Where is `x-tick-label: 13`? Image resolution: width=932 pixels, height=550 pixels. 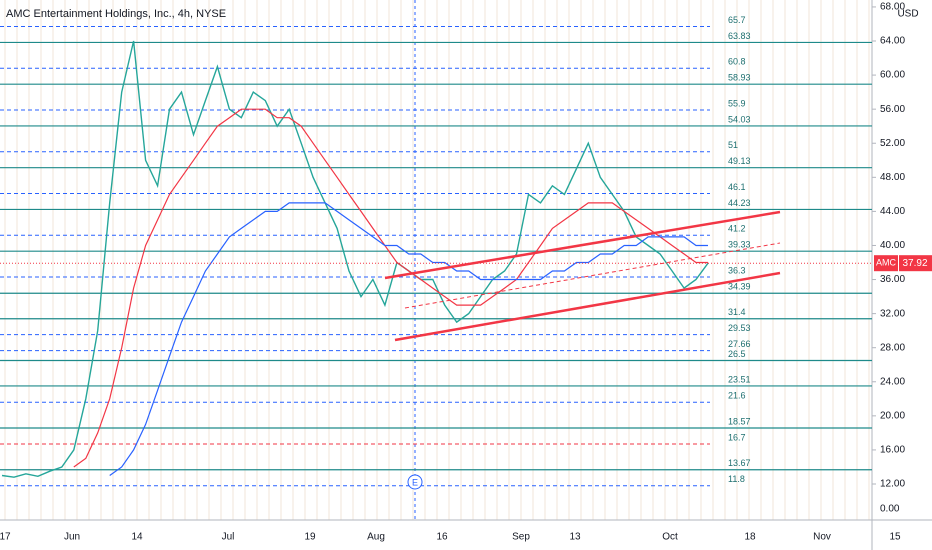
x-tick-label: 13 is located at coordinates (575, 537).